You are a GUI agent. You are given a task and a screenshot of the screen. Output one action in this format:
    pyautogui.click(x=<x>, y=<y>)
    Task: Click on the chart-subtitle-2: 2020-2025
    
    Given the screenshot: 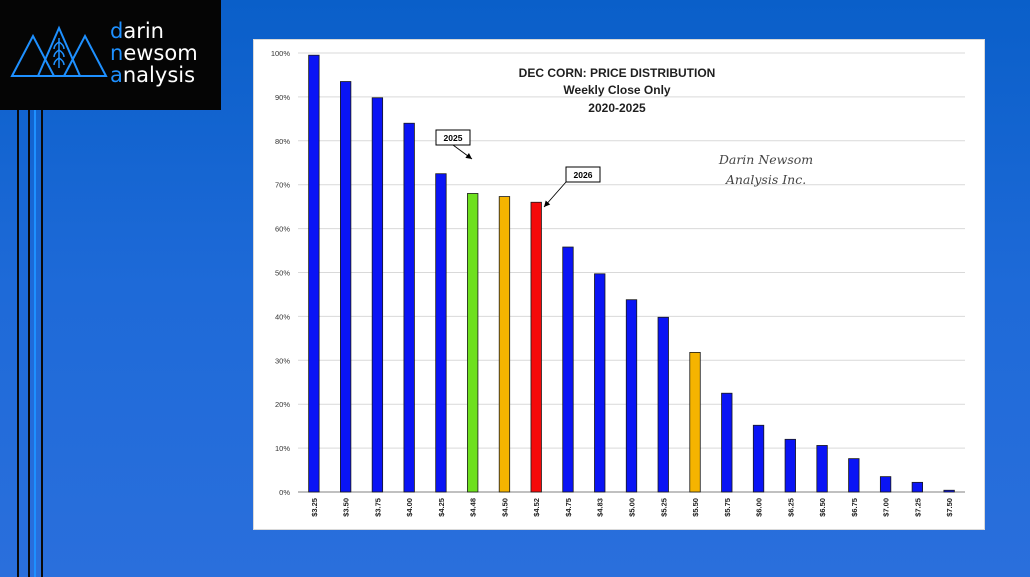 What is the action you would take?
    pyautogui.click(x=617, y=108)
    